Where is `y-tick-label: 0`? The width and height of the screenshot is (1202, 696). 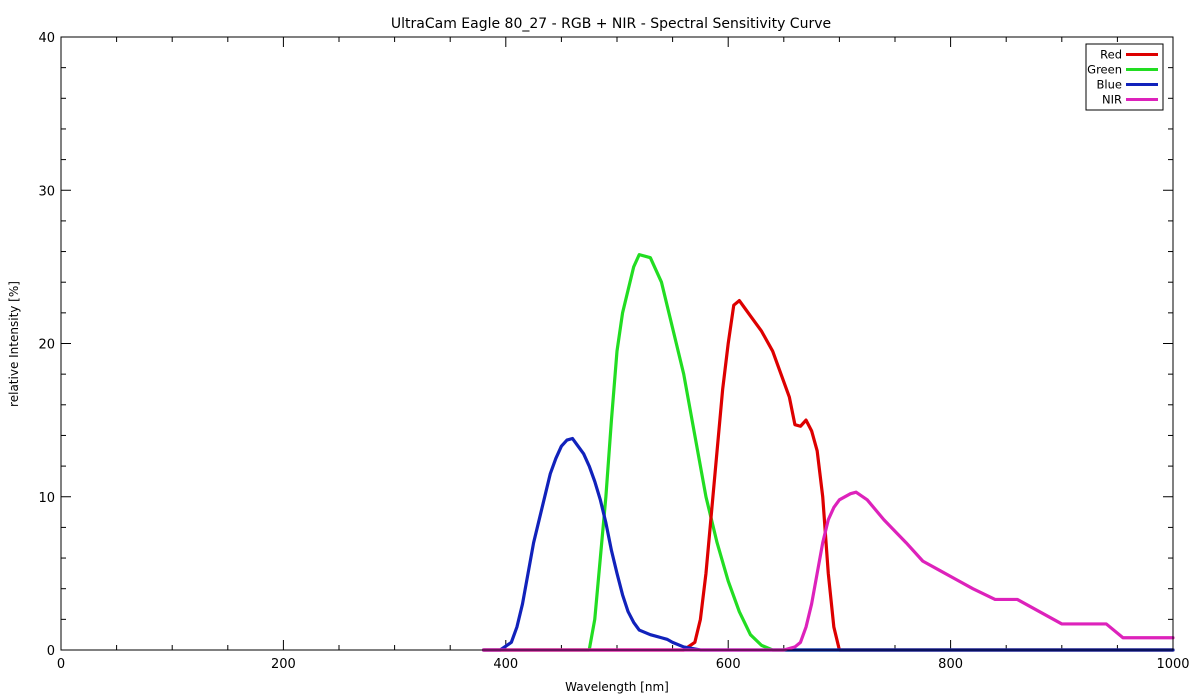
y-tick-label: 0 is located at coordinates (51, 651).